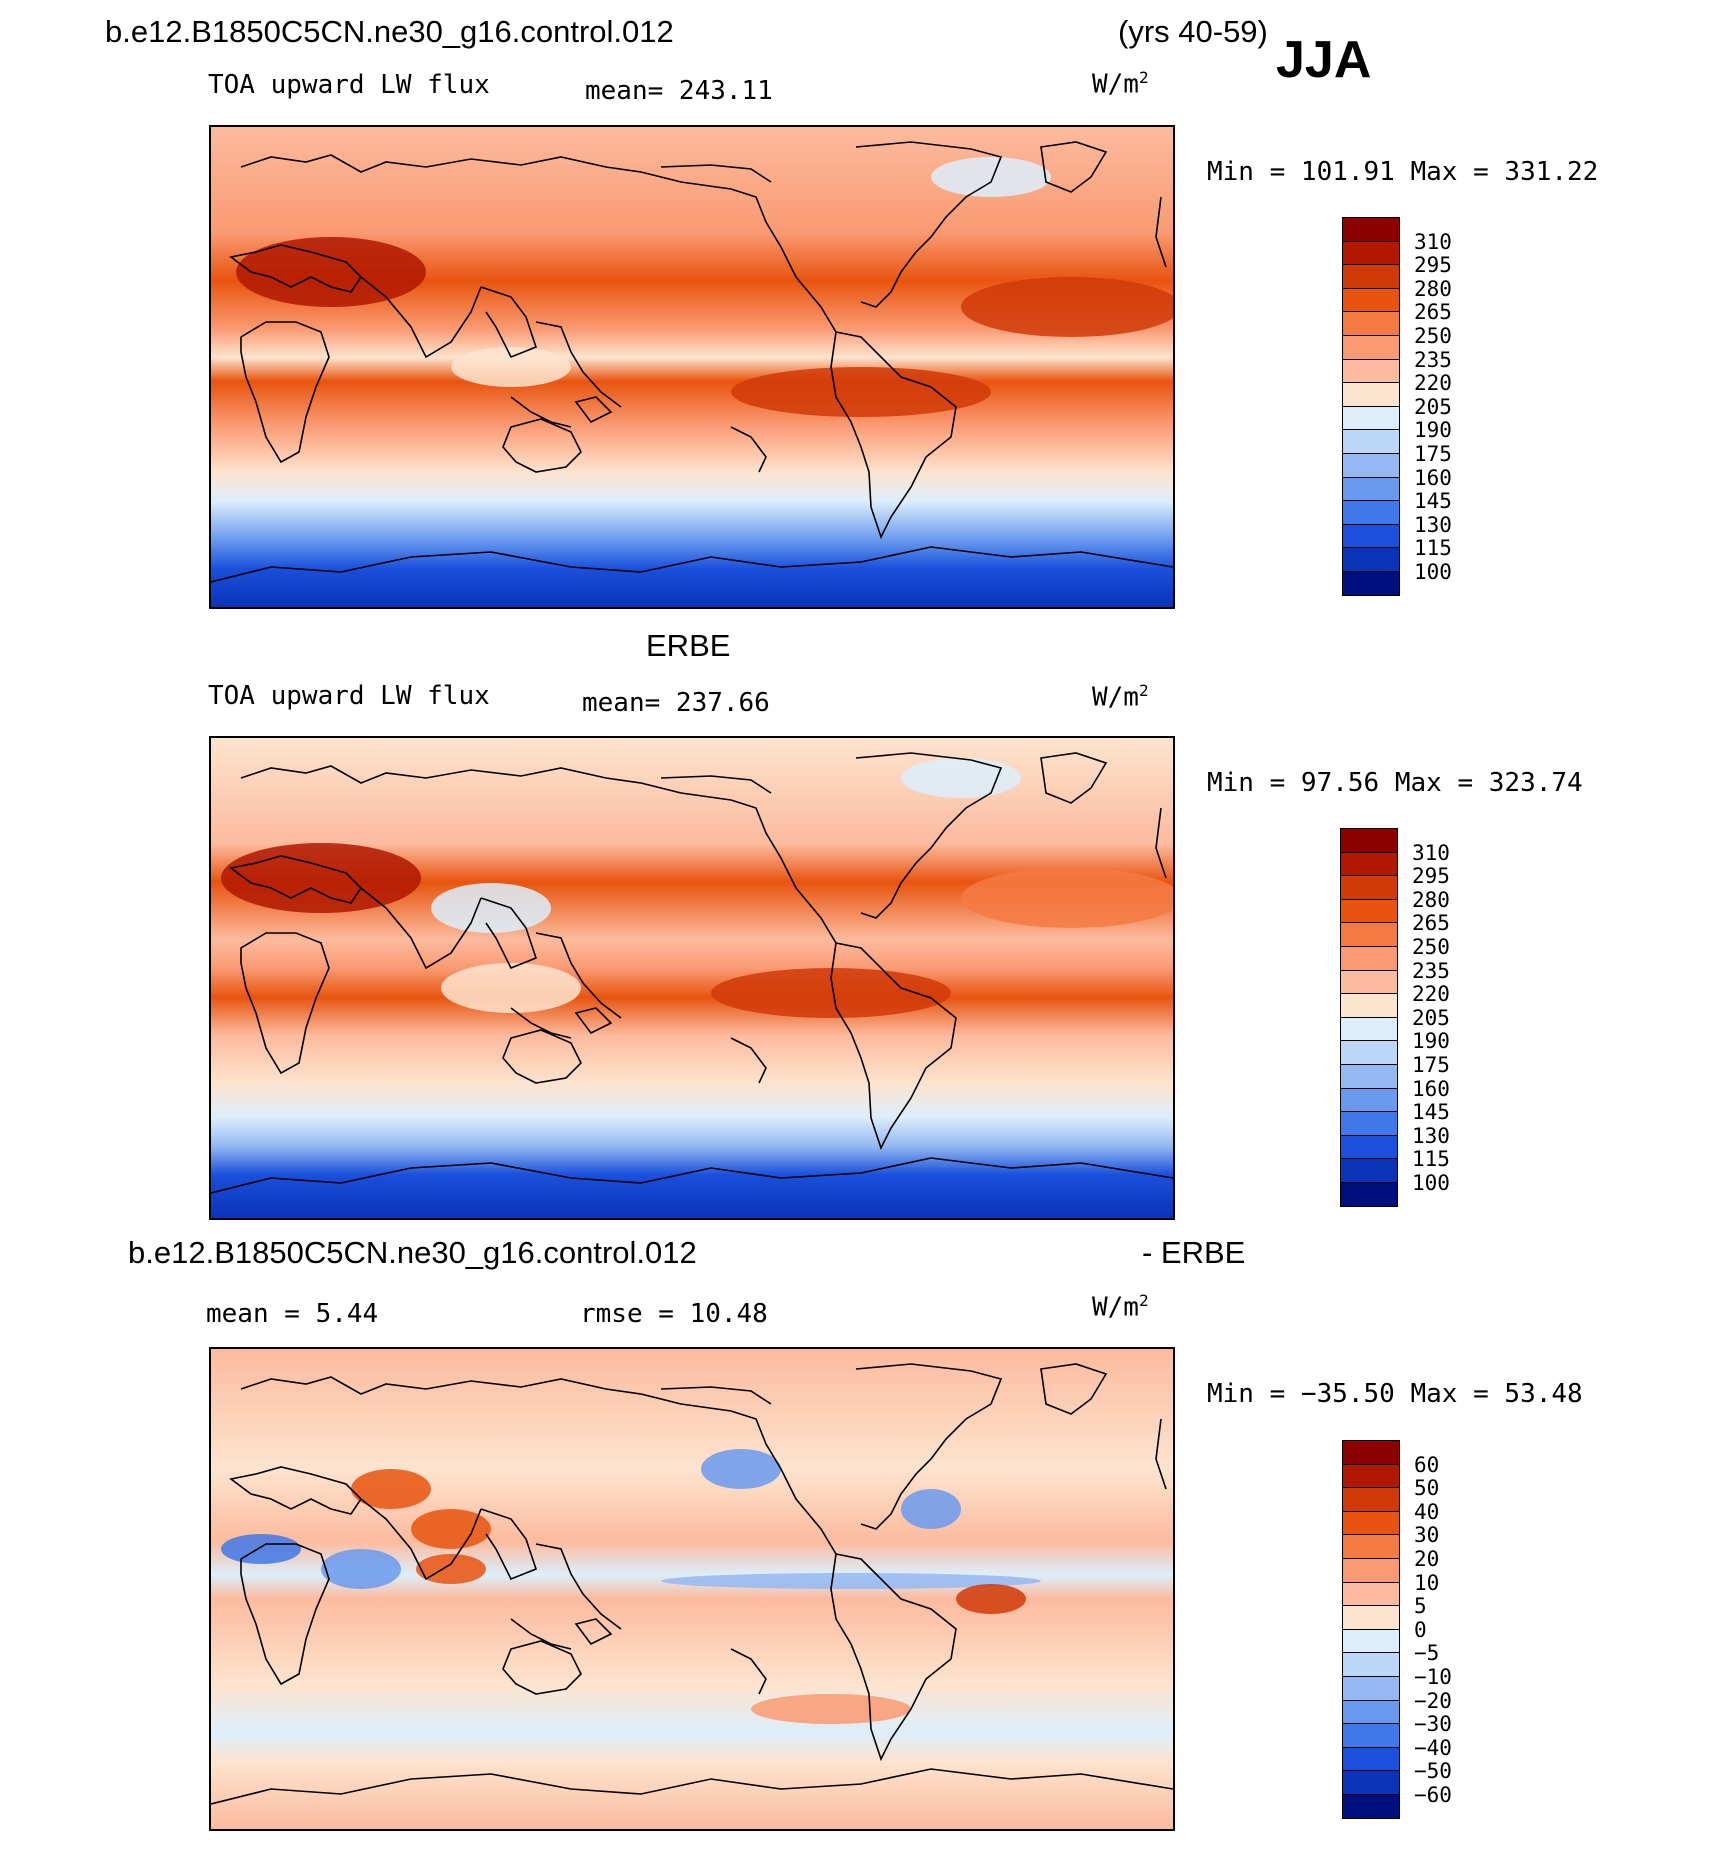 This screenshot has width=1710, height=1853. What do you see at coordinates (1324, 60) in the screenshot?
I see `season-label: JJA` at bounding box center [1324, 60].